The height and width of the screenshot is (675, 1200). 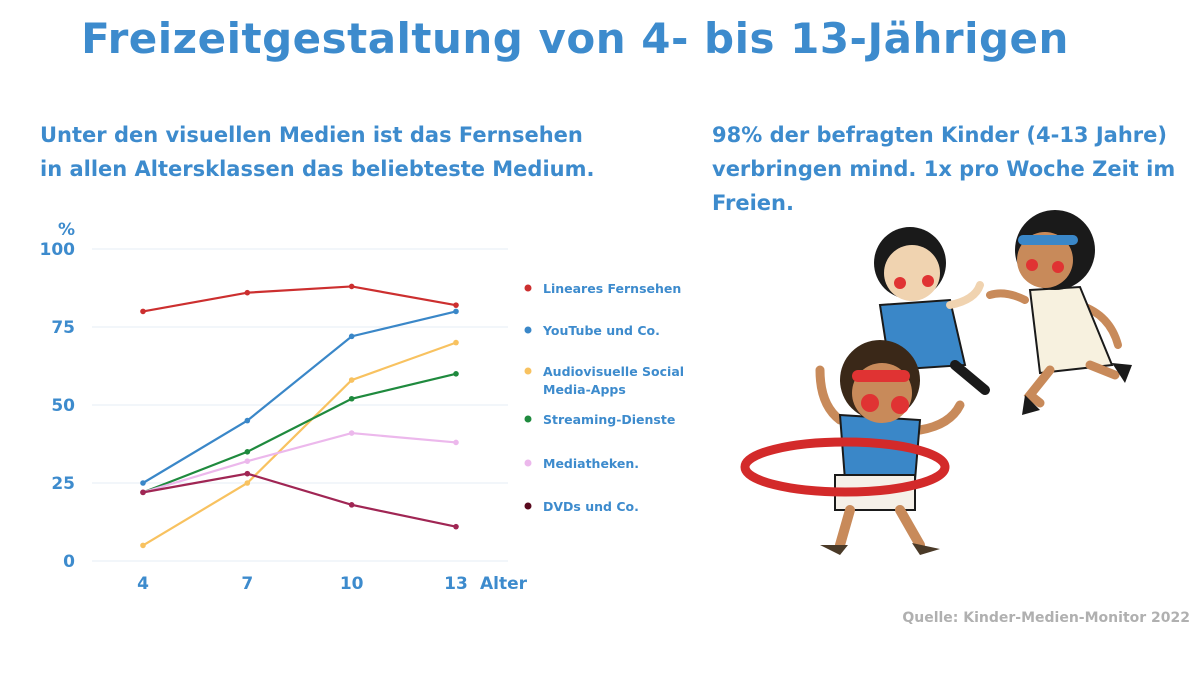 What do you see at coordinates (247, 584) in the screenshot?
I see `x-tick-label: 7` at bounding box center [247, 584].